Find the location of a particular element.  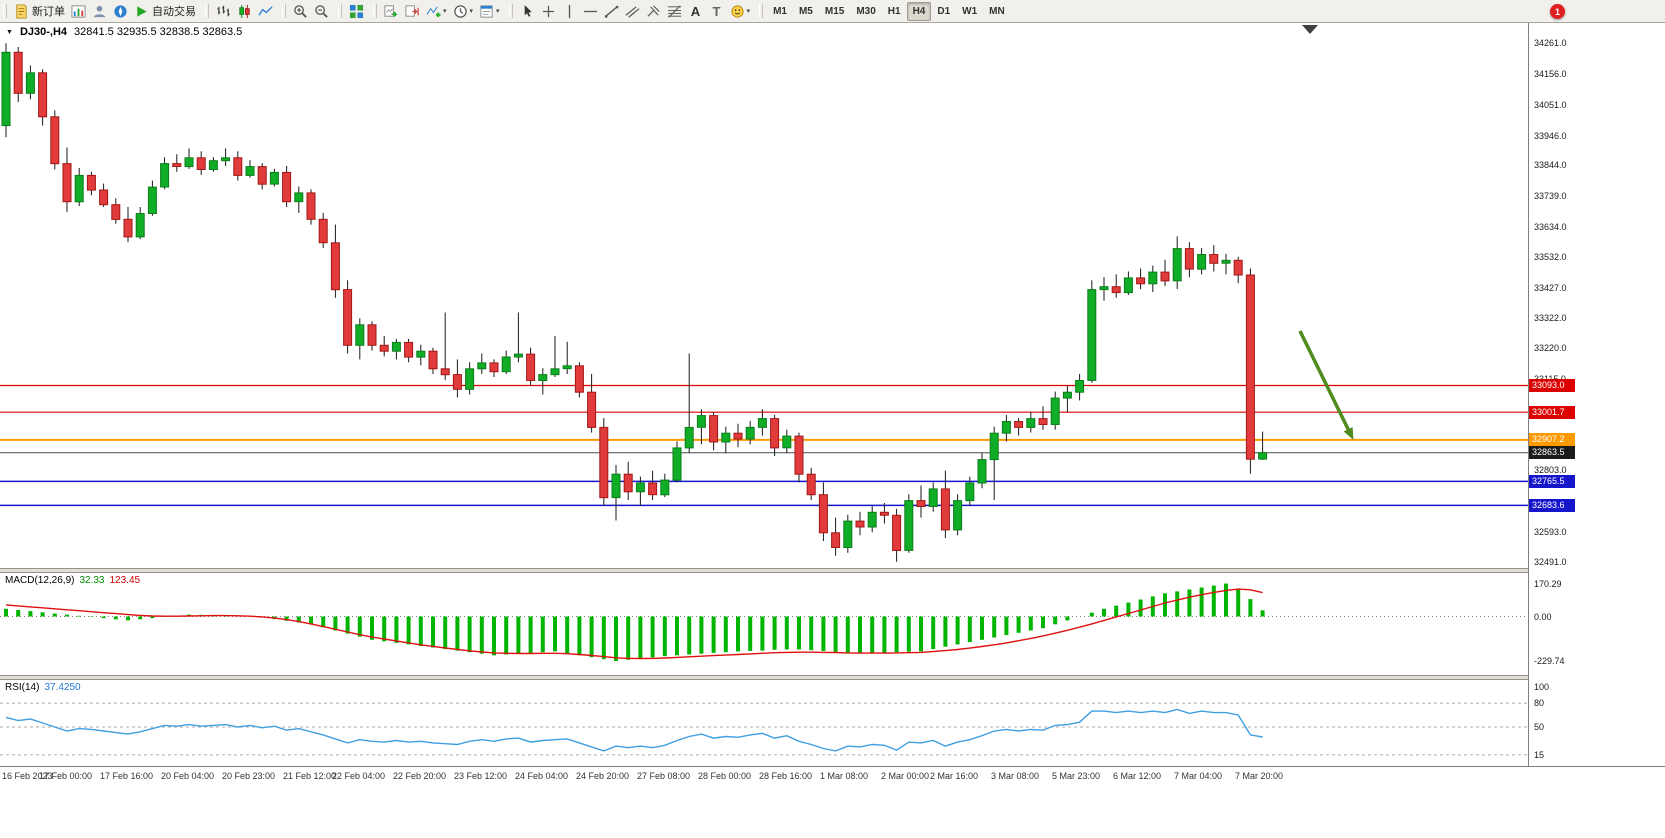

indicators-button: ▾ is located at coordinates (436, 11).